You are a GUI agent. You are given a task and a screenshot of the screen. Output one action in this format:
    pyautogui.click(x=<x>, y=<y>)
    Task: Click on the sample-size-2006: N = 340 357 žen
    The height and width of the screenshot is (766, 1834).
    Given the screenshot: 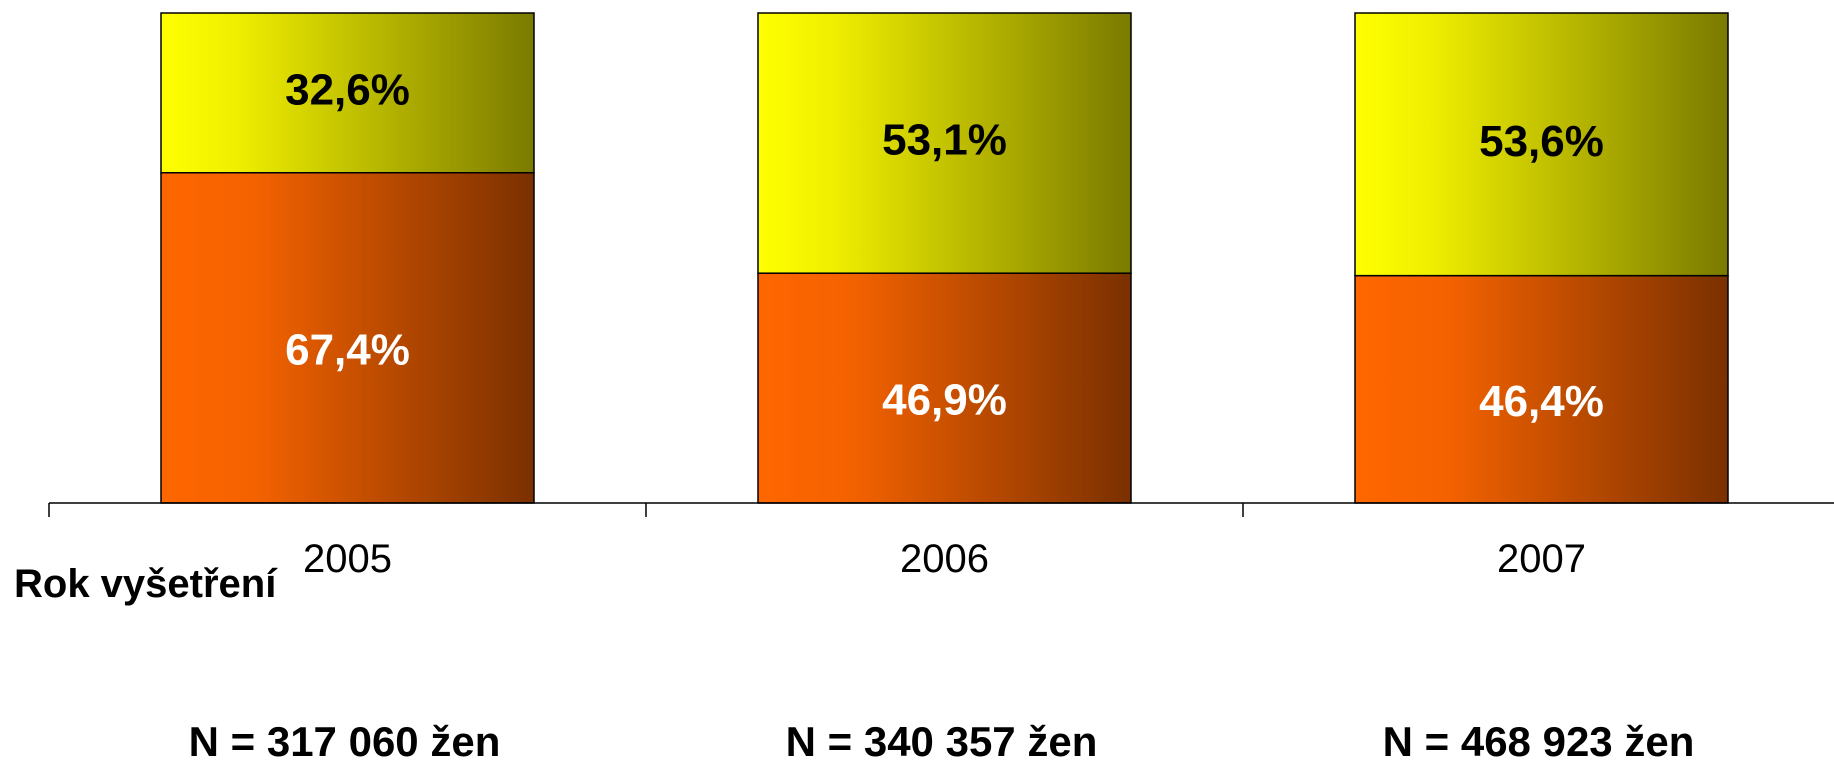 What is the action you would take?
    pyautogui.click(x=941, y=741)
    